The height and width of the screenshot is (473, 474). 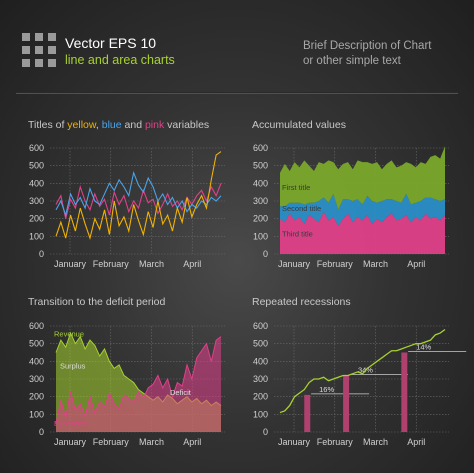 I want to click on annotation-label: Surplus, so click(x=73, y=365).